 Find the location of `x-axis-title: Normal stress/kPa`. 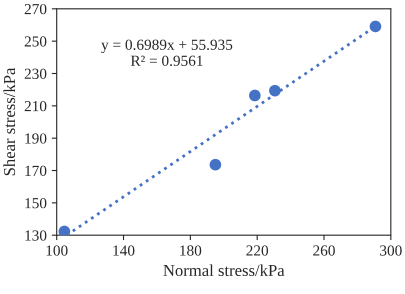

x-axis-title: Normal stress/kPa is located at coordinates (223, 270).